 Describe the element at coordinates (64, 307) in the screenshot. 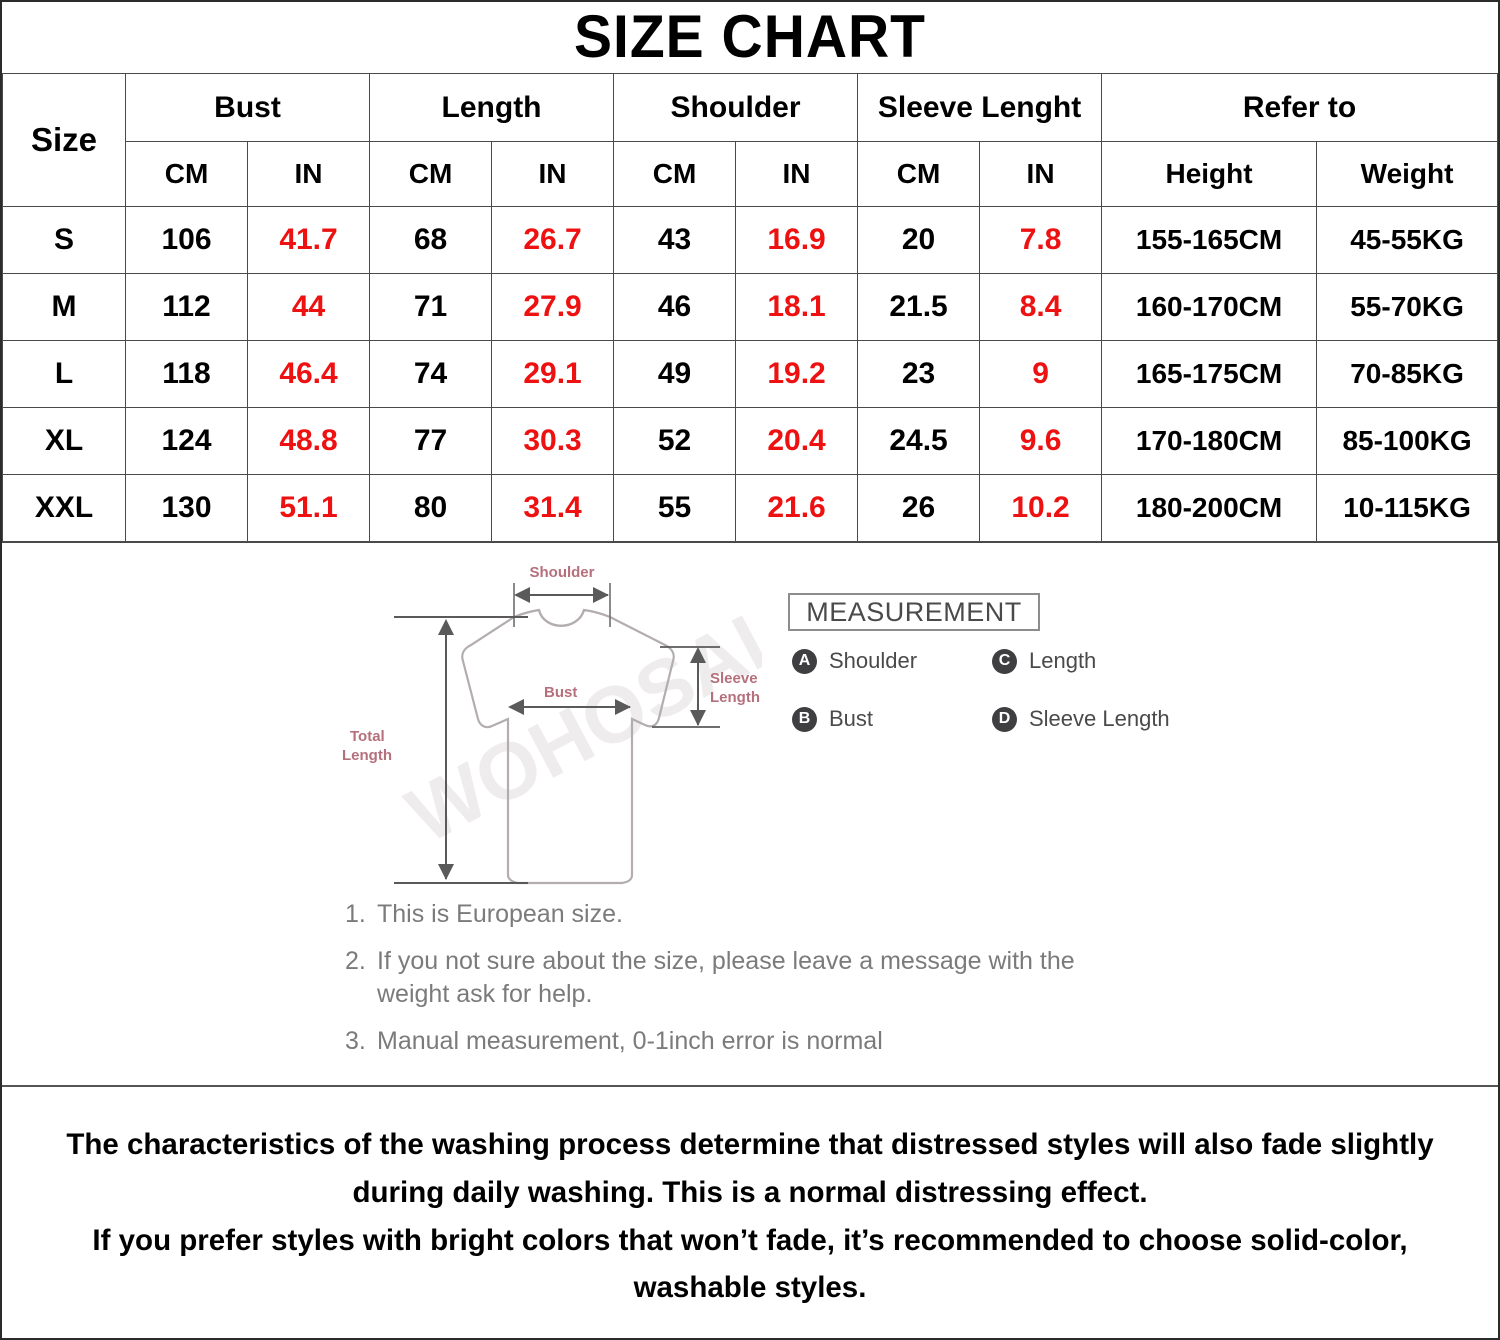

I see `cell-size: M` at that location.